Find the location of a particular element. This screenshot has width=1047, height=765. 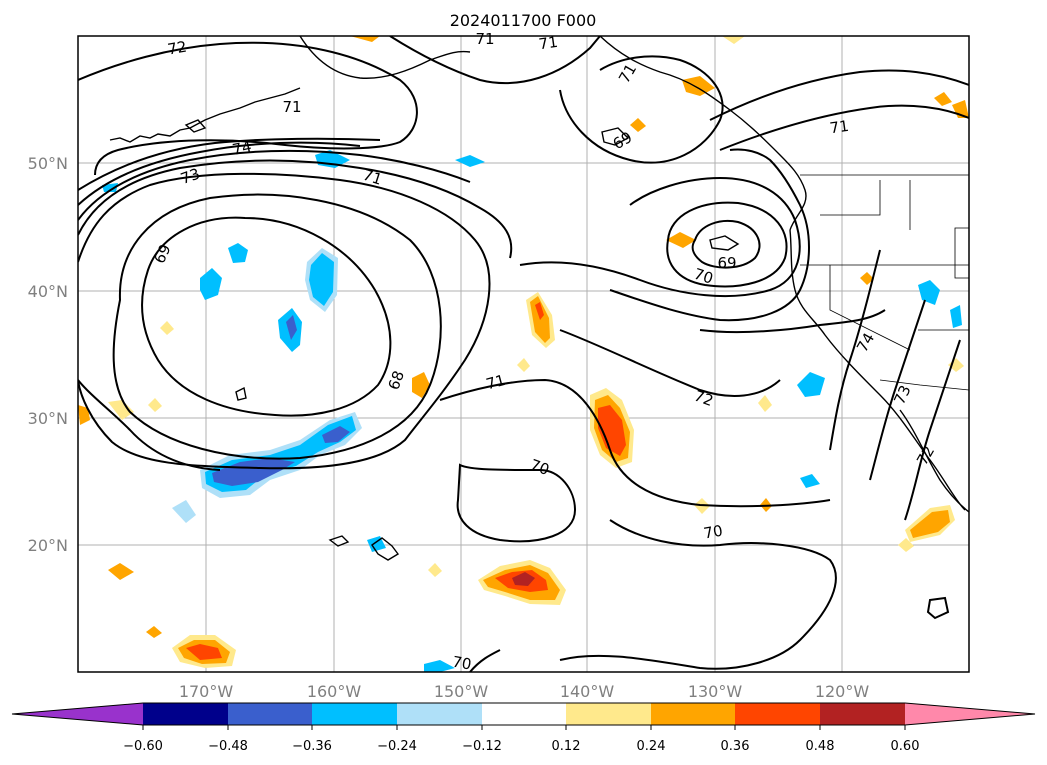

colorbar-tick-label: 0.36 is located at coordinates (735, 746).